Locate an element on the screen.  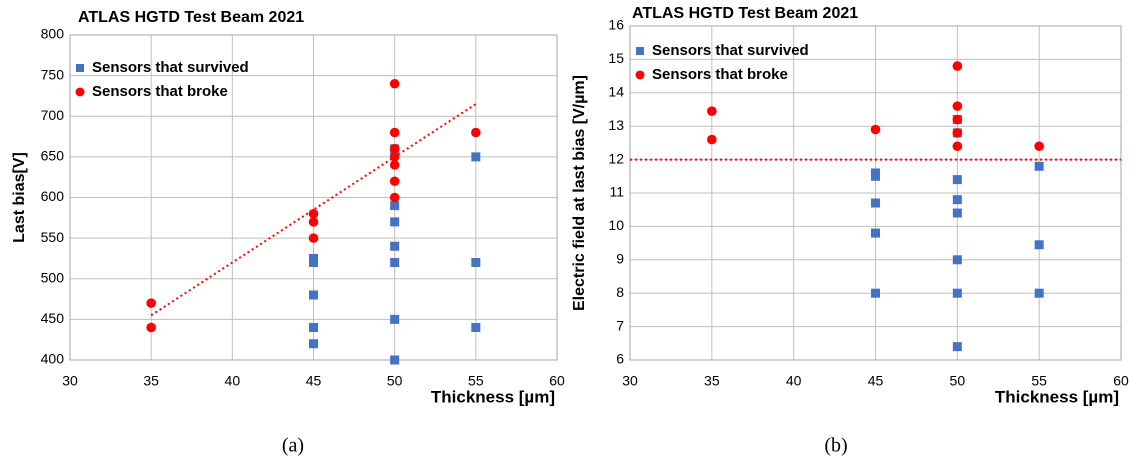
y-tick-label: 11 is located at coordinates (616, 192).